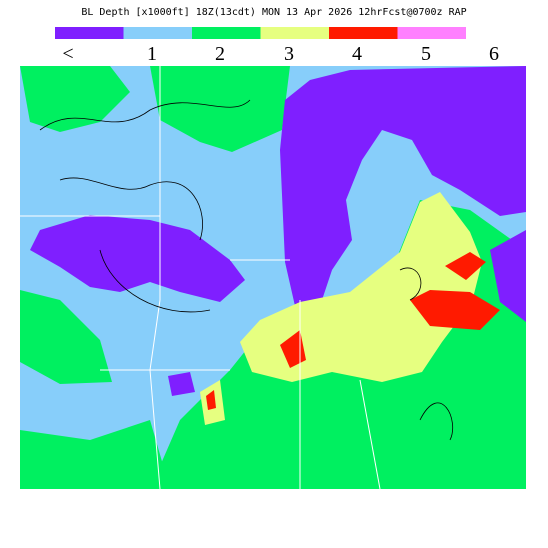  What do you see at coordinates (289, 54) in the screenshot?
I see `legend-label: 3` at bounding box center [289, 54].